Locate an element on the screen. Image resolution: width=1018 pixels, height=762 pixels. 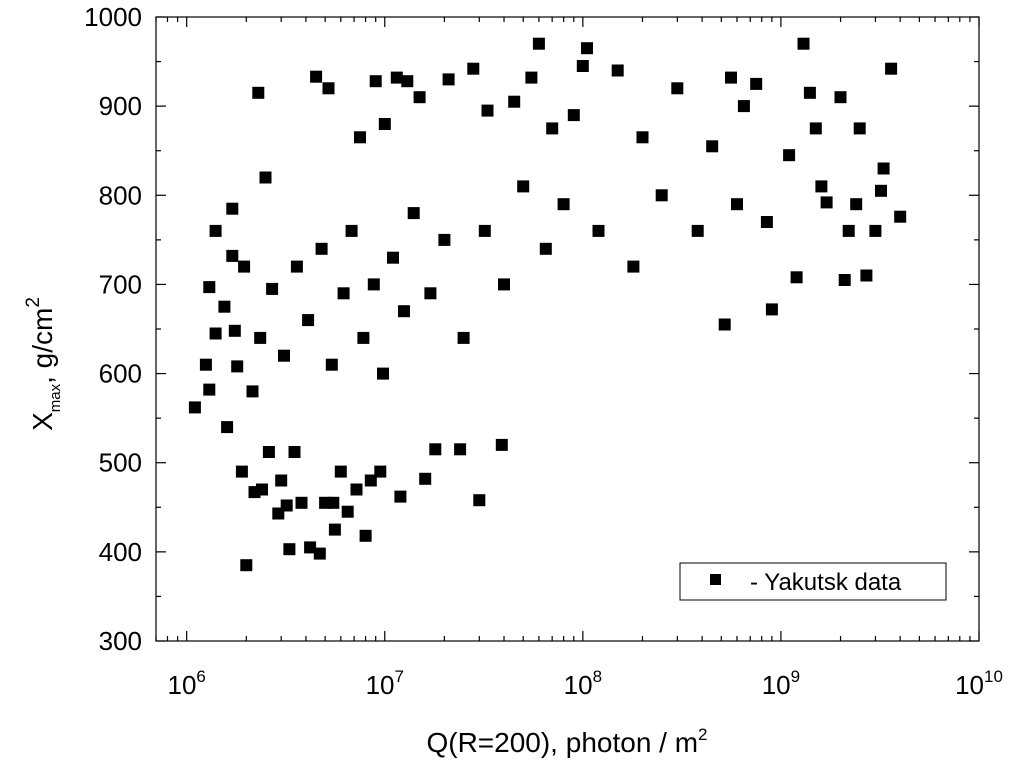
y-axis-tick-labels: 300 400 500 600 700 800 900 1000 is located at coordinates (113, 329).